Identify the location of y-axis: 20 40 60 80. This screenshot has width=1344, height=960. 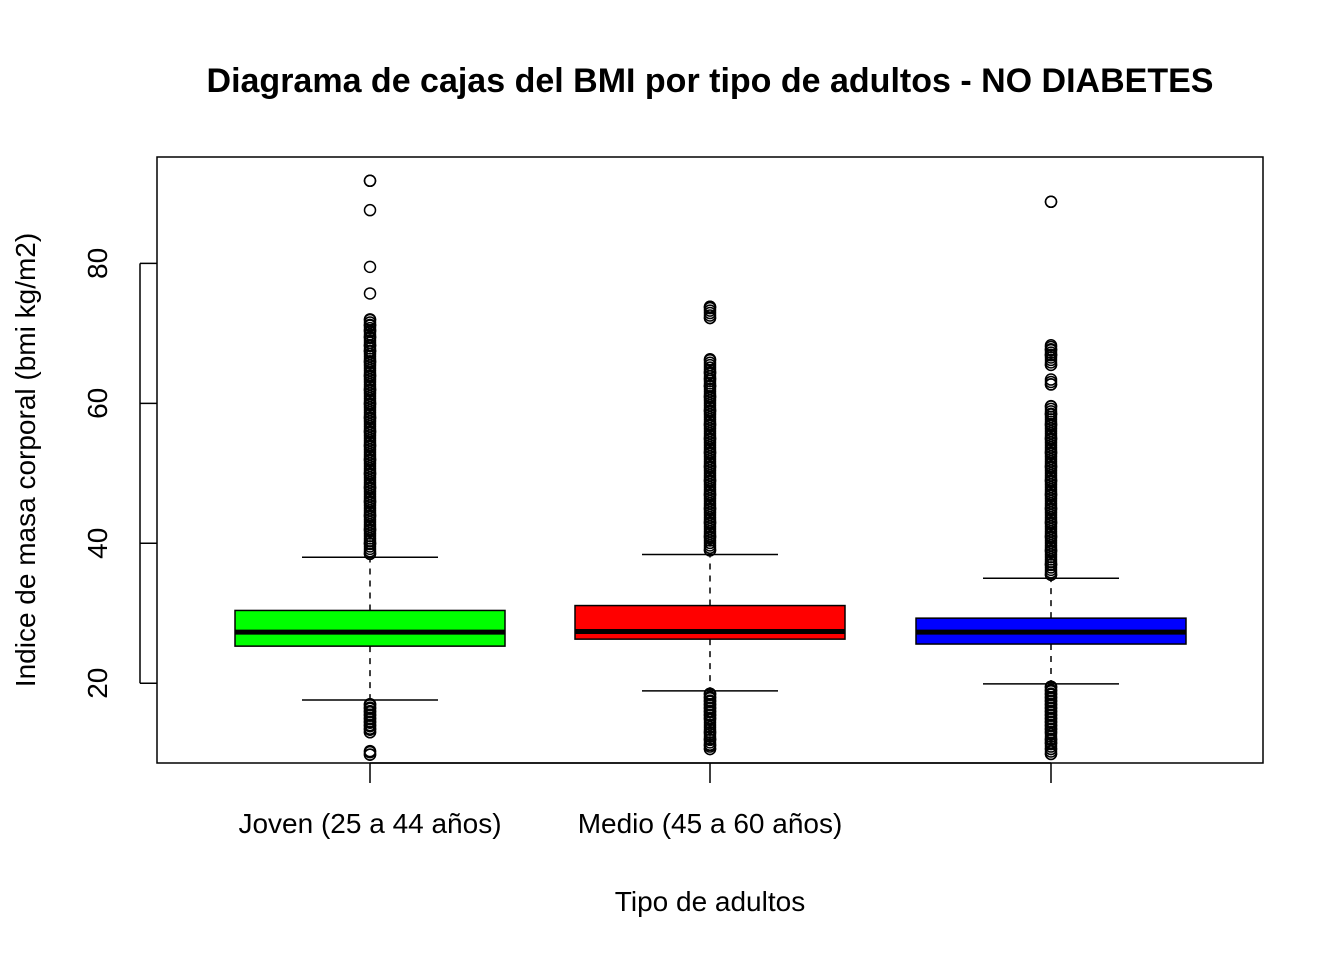
(119, 473).